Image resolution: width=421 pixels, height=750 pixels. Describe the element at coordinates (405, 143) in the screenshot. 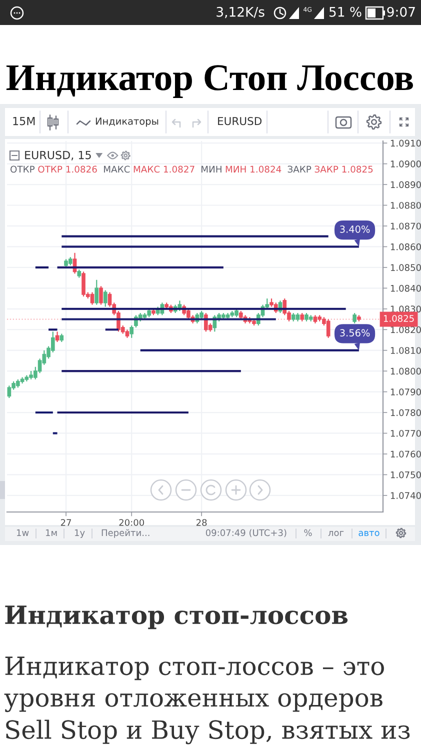

I see `y-tick-label: 1.0910` at that location.